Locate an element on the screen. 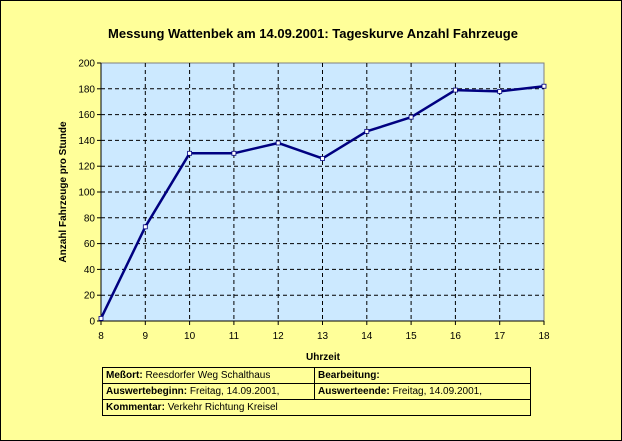 The width and height of the screenshot is (622, 441). kommentar-value: Verkehr Richtung Kreisel is located at coordinates (222, 407).